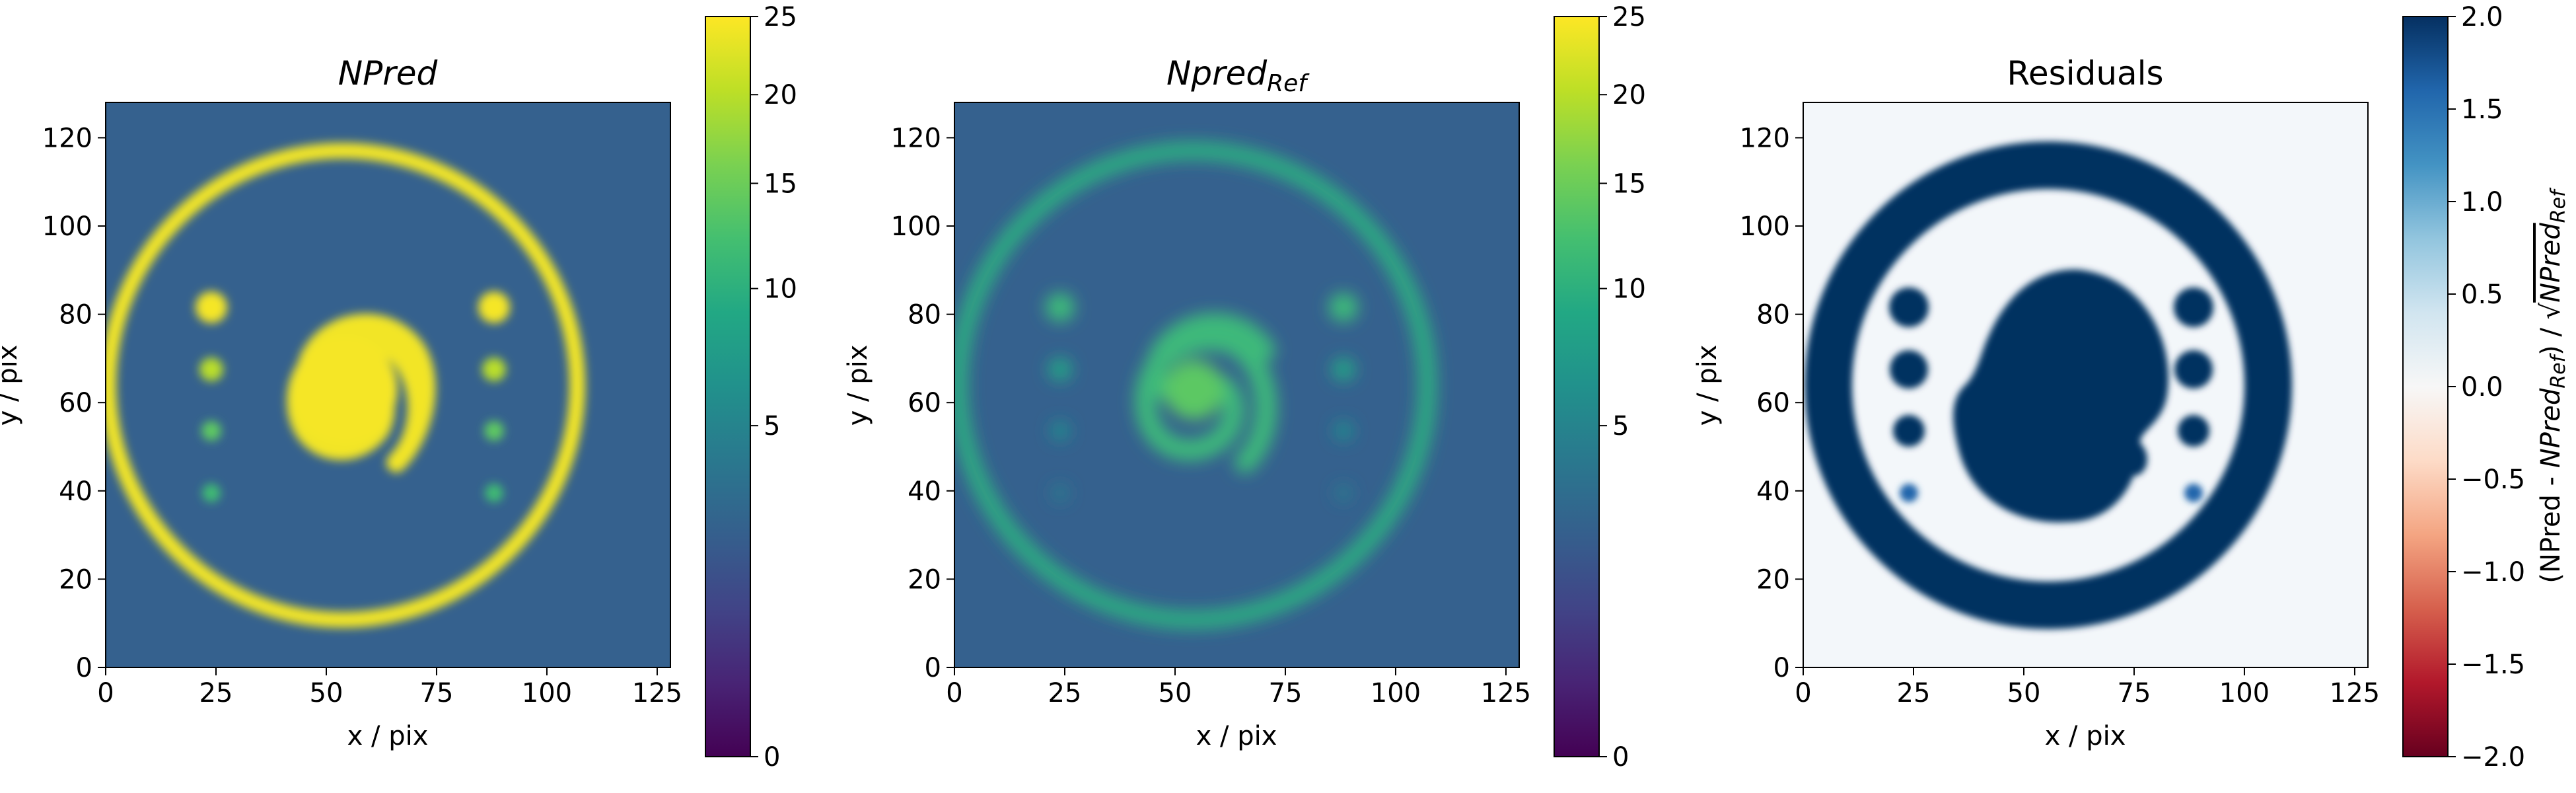 The width and height of the screenshot is (2576, 793). I want to click on x-tick-label: 125, so click(1506, 693).